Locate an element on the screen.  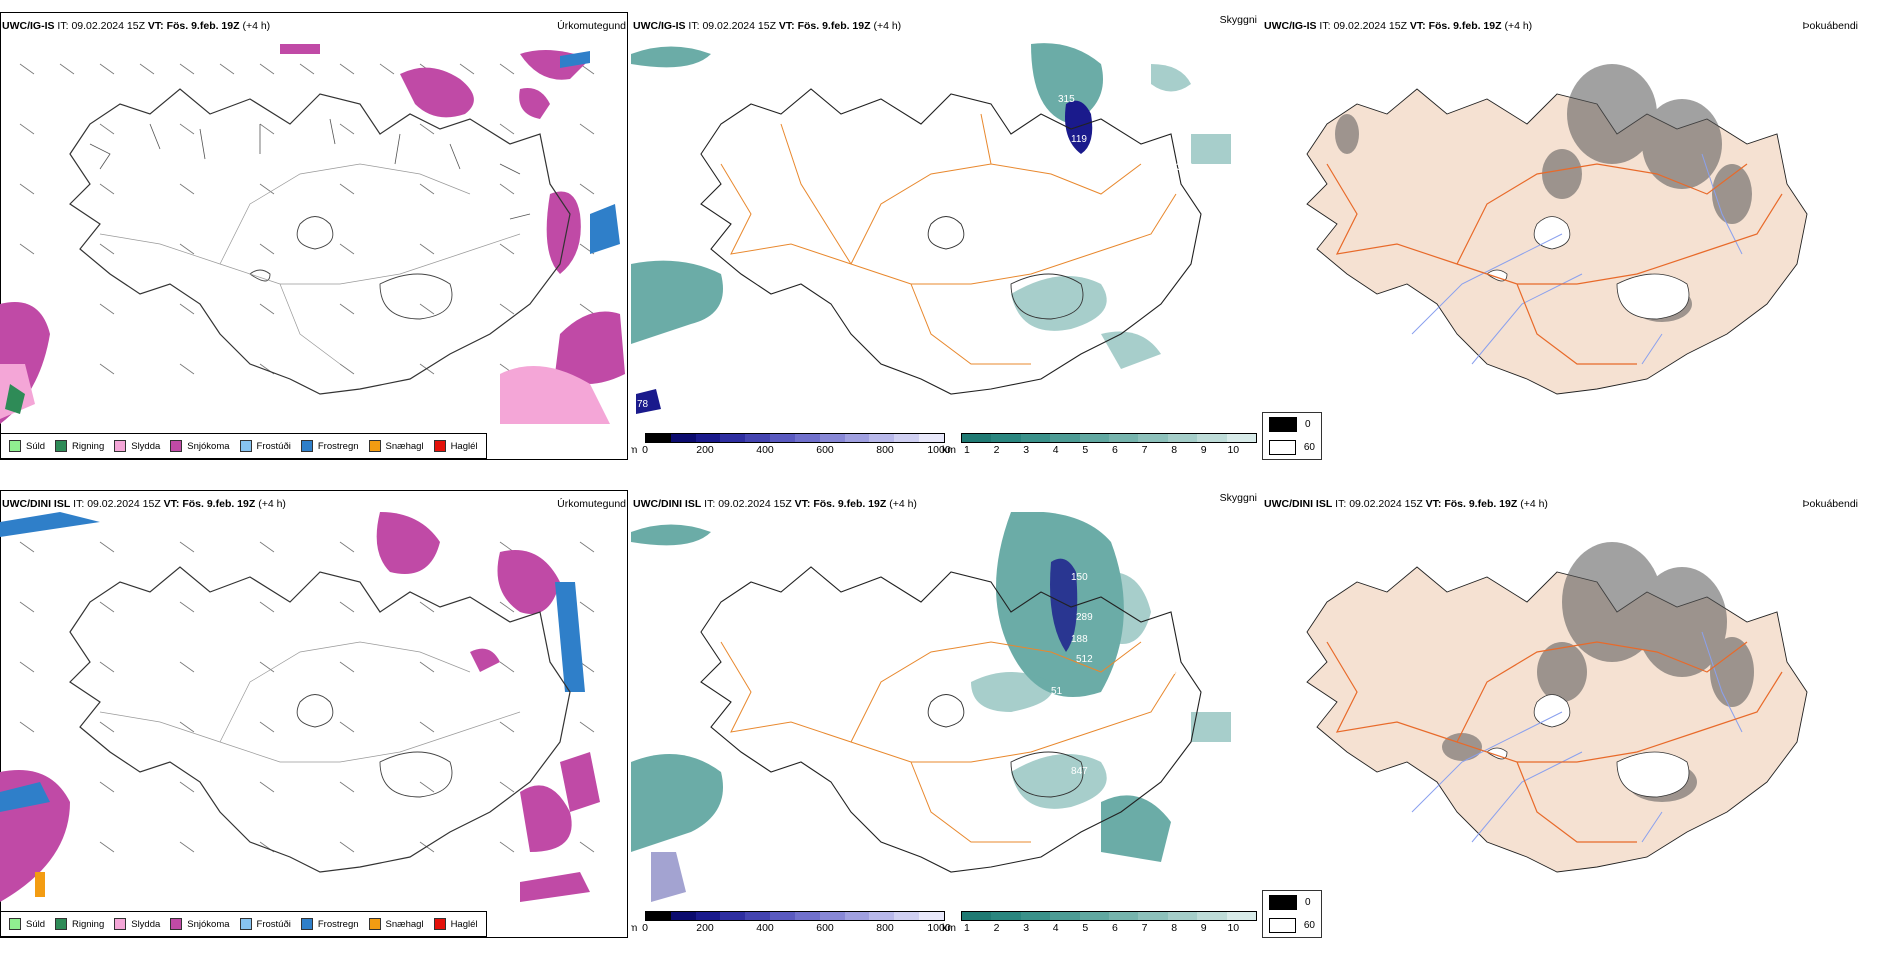
ceiling-colorbar: m 0 200 400 600 800 1000 is located at coordinates (791, 926).